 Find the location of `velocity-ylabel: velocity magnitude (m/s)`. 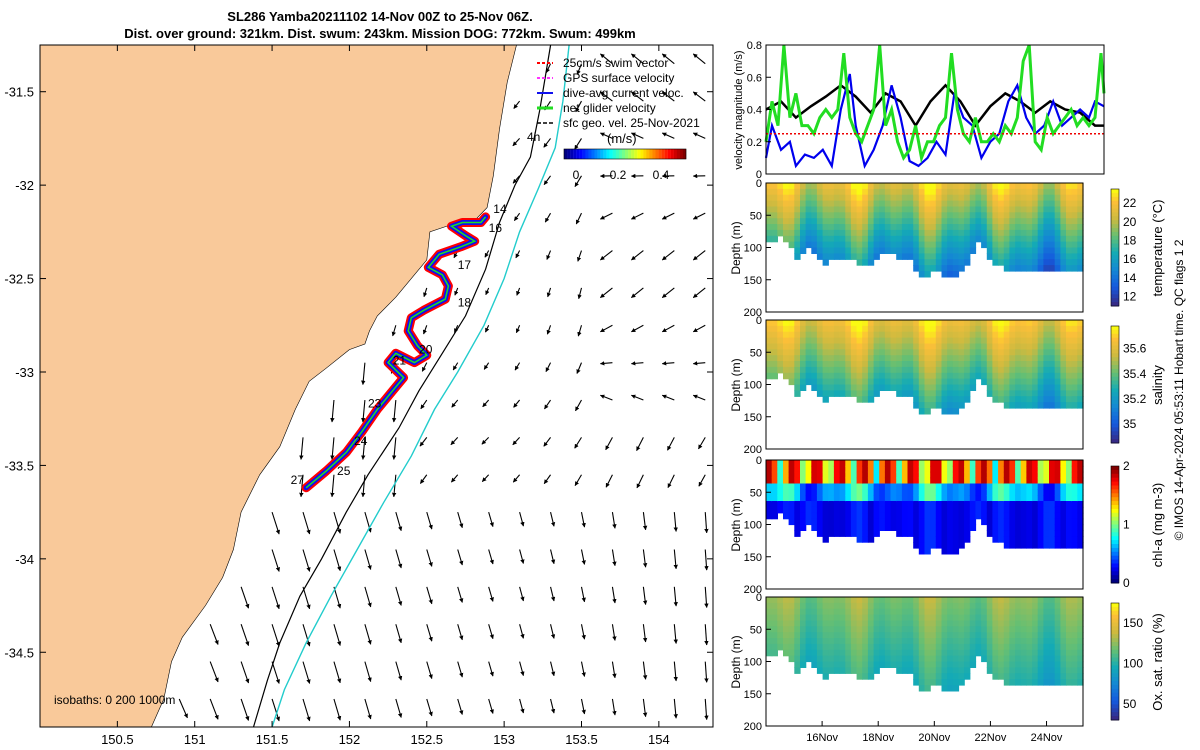

velocity-ylabel: velocity magnitude (m/s) is located at coordinates (739, 109).